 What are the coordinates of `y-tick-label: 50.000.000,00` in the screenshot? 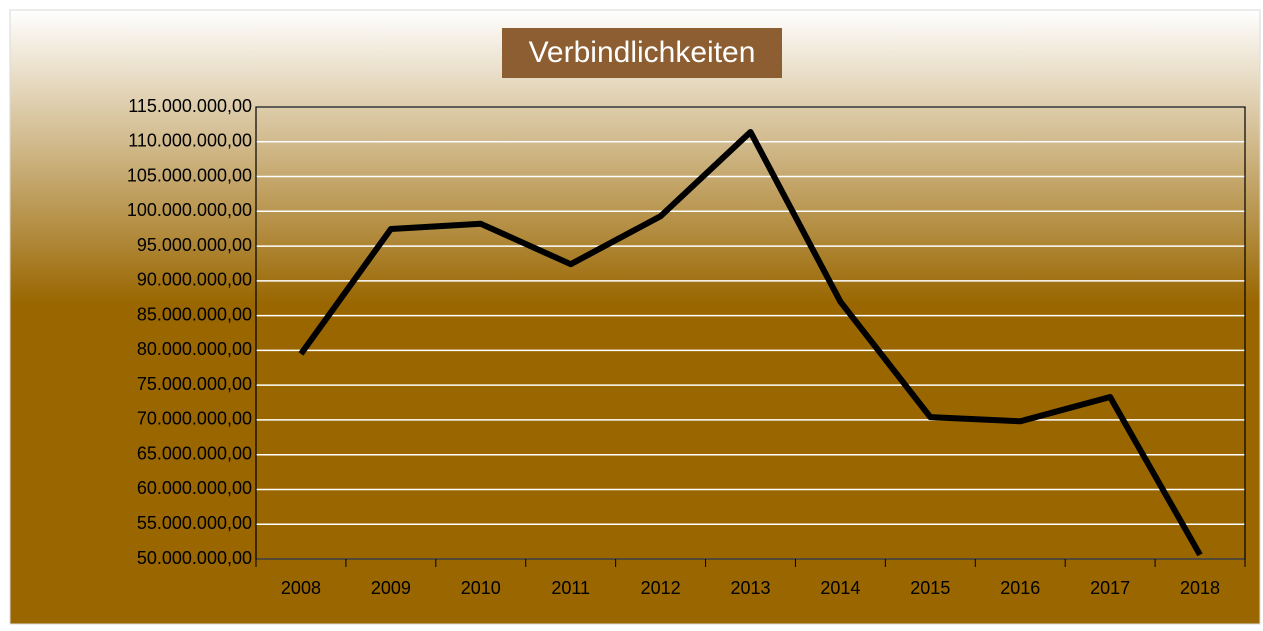 It's located at (194, 558).